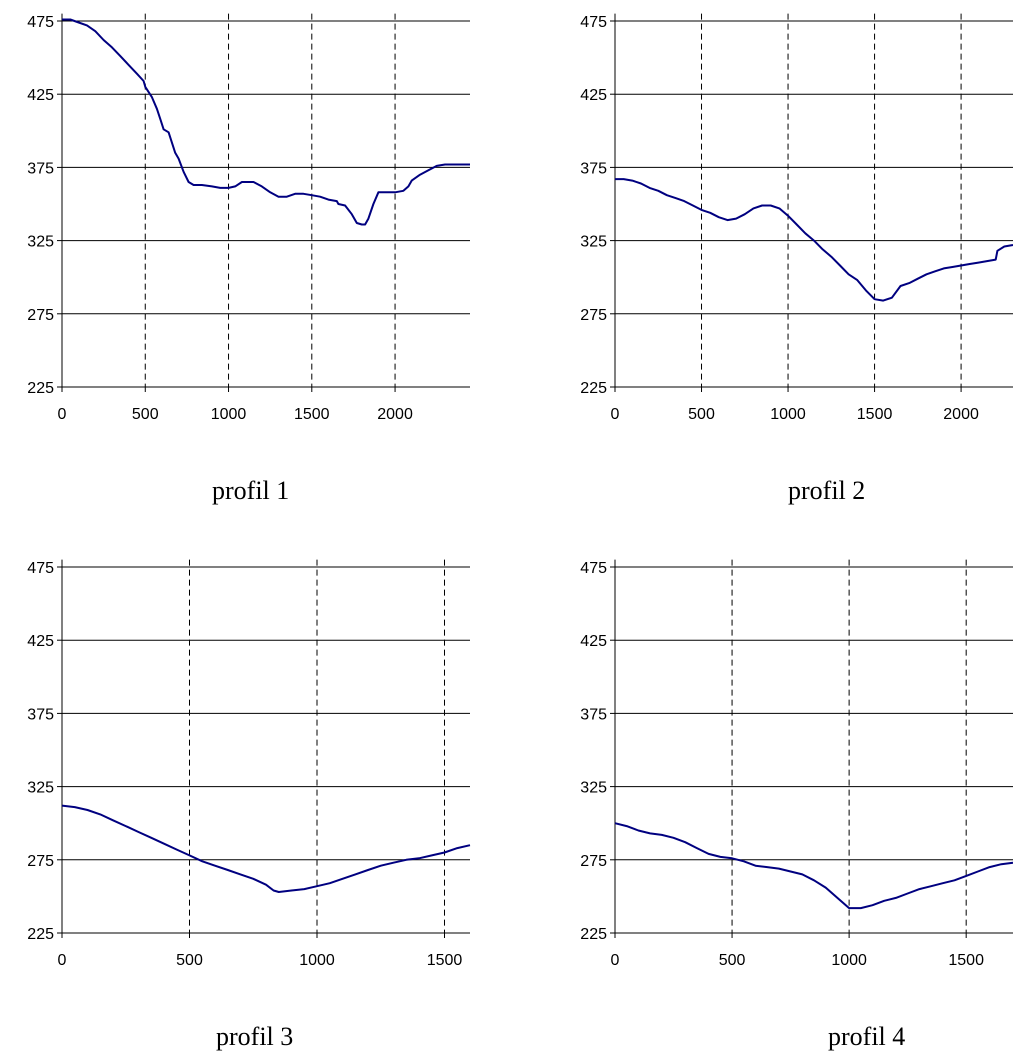 The width and height of the screenshot is (1013, 1059). I want to click on chart-caption: profil 2, so click(827, 490).